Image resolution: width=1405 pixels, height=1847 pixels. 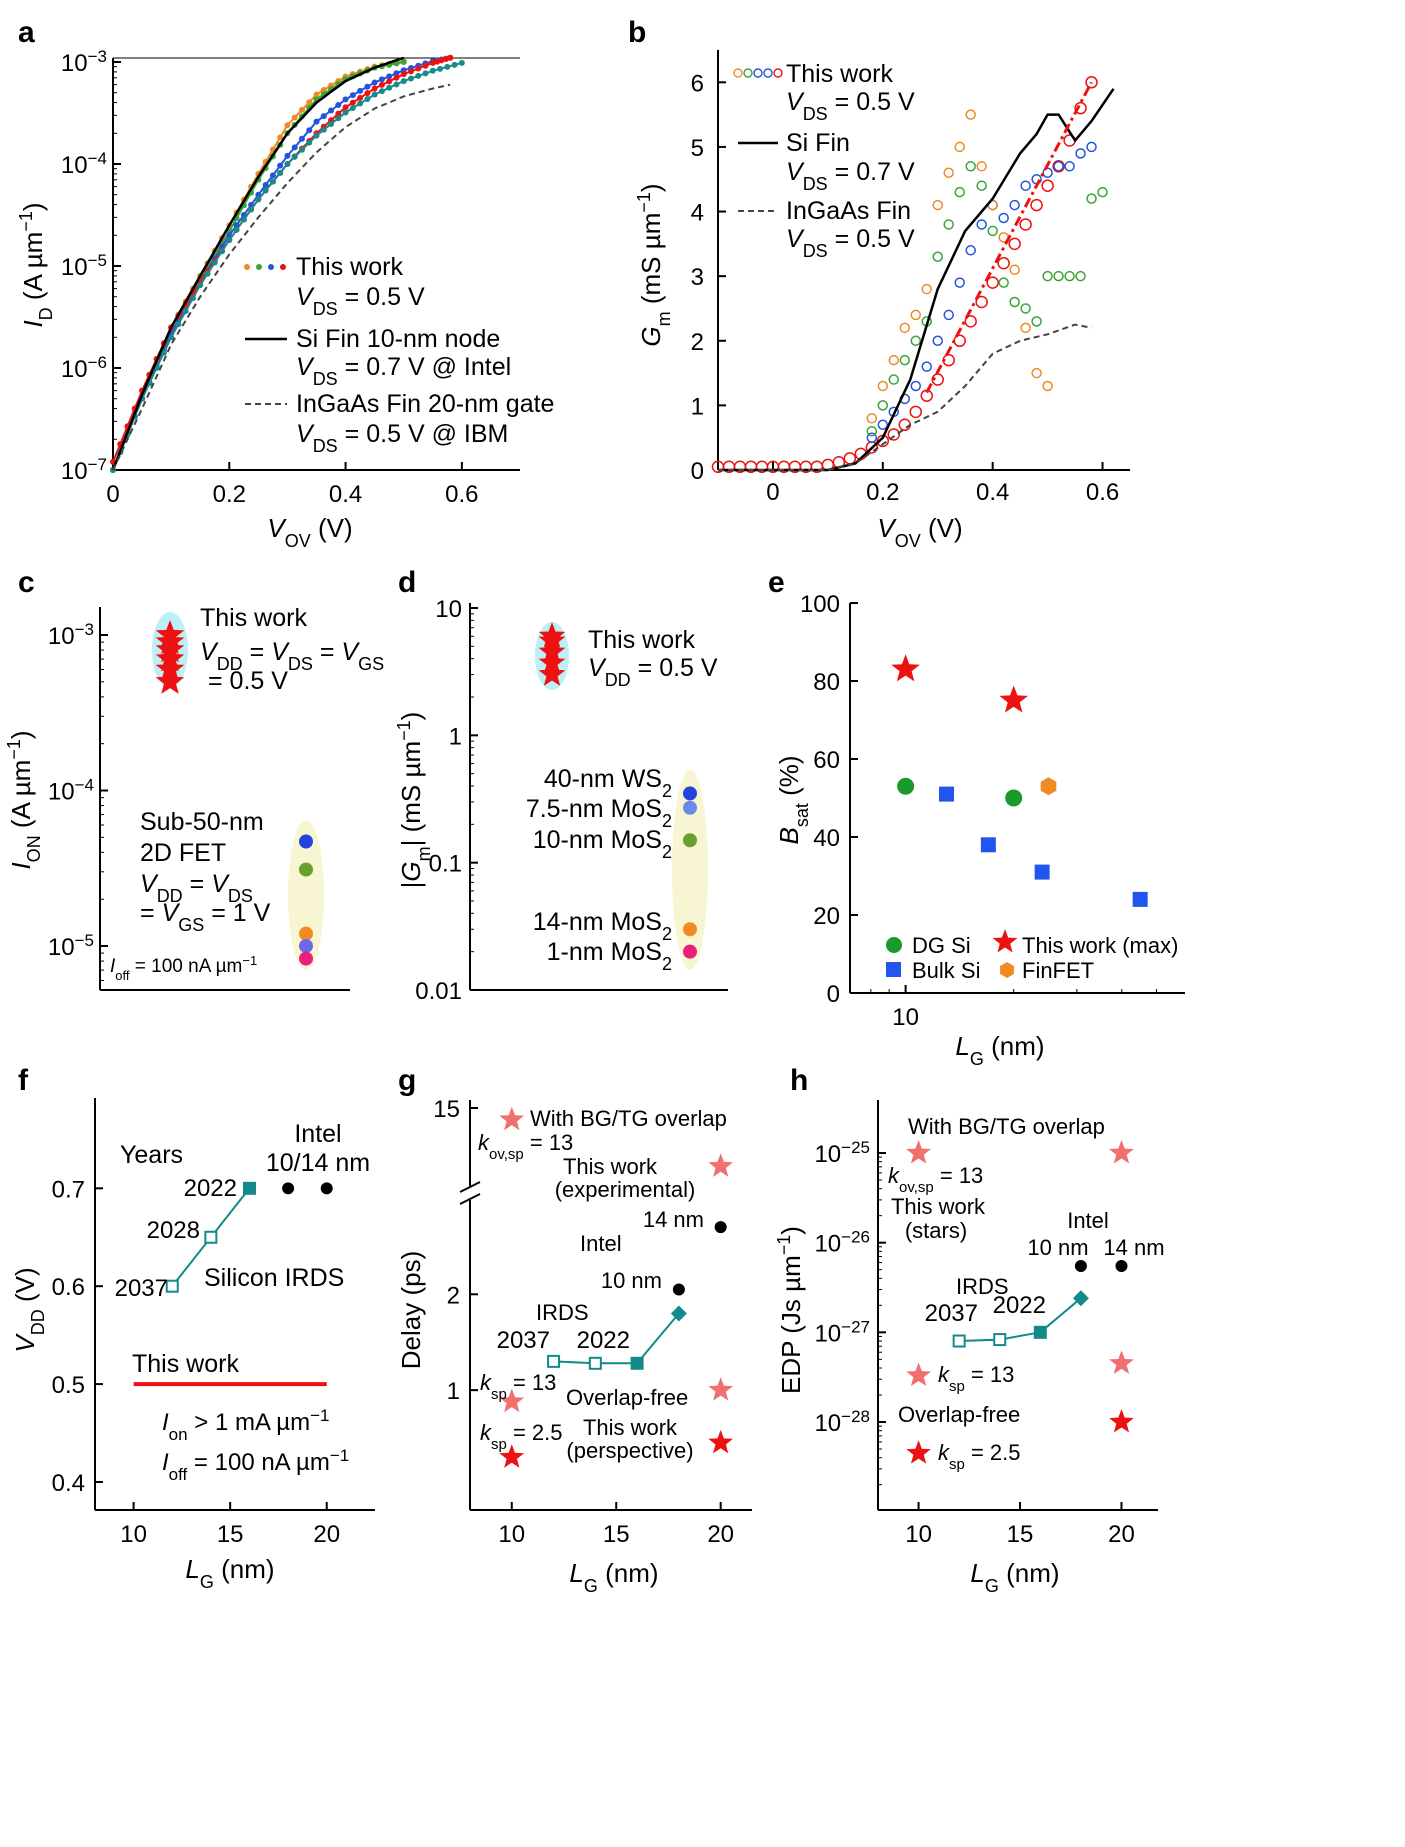 I want to click on panel-d-point-label-part, so click(x=607, y=840).